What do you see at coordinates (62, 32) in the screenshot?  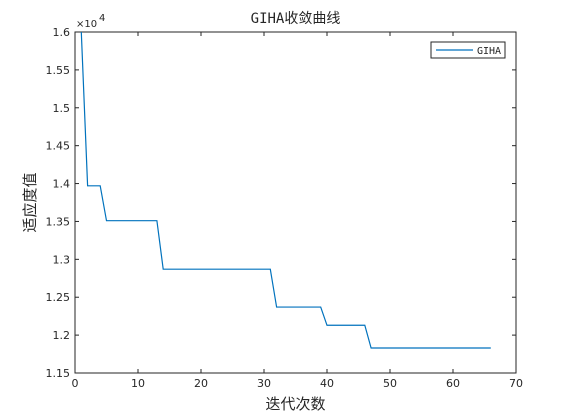 I see `y-tick-label: 1.6` at bounding box center [62, 32].